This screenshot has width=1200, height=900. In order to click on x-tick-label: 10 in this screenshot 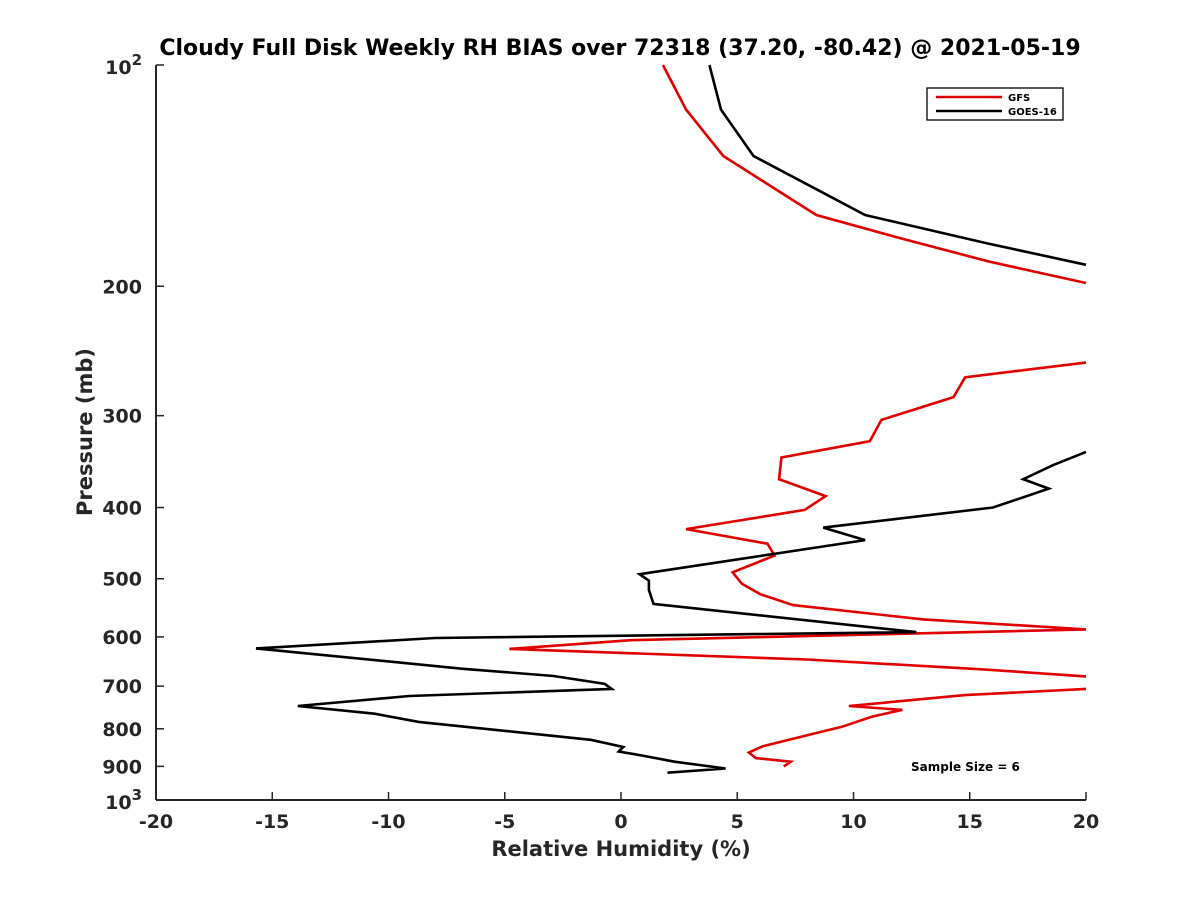, I will do `click(853, 822)`.